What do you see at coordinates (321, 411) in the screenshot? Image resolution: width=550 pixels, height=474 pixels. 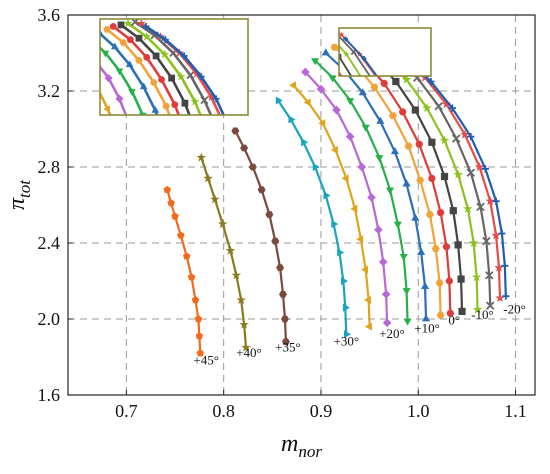 I see `x-tick-label: 0.9` at bounding box center [321, 411].